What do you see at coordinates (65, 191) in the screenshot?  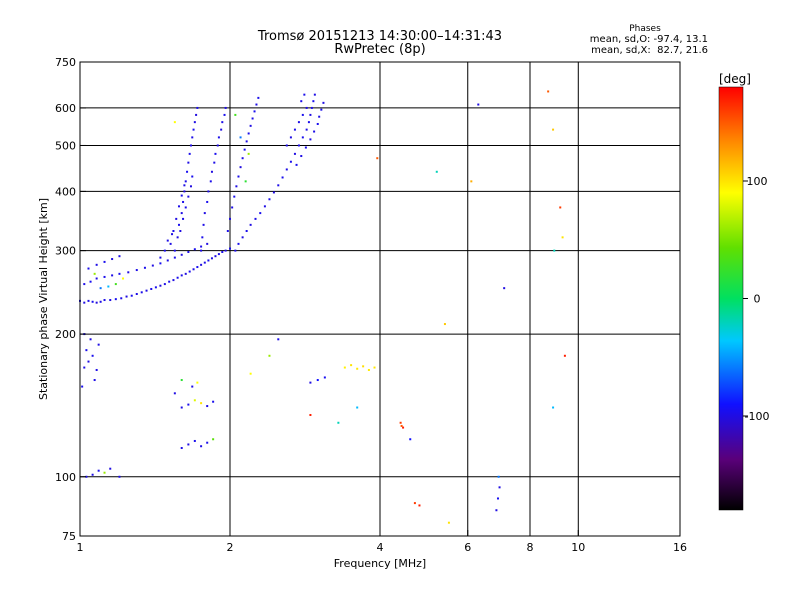 I see `y-tick-label: 400` at bounding box center [65, 191].